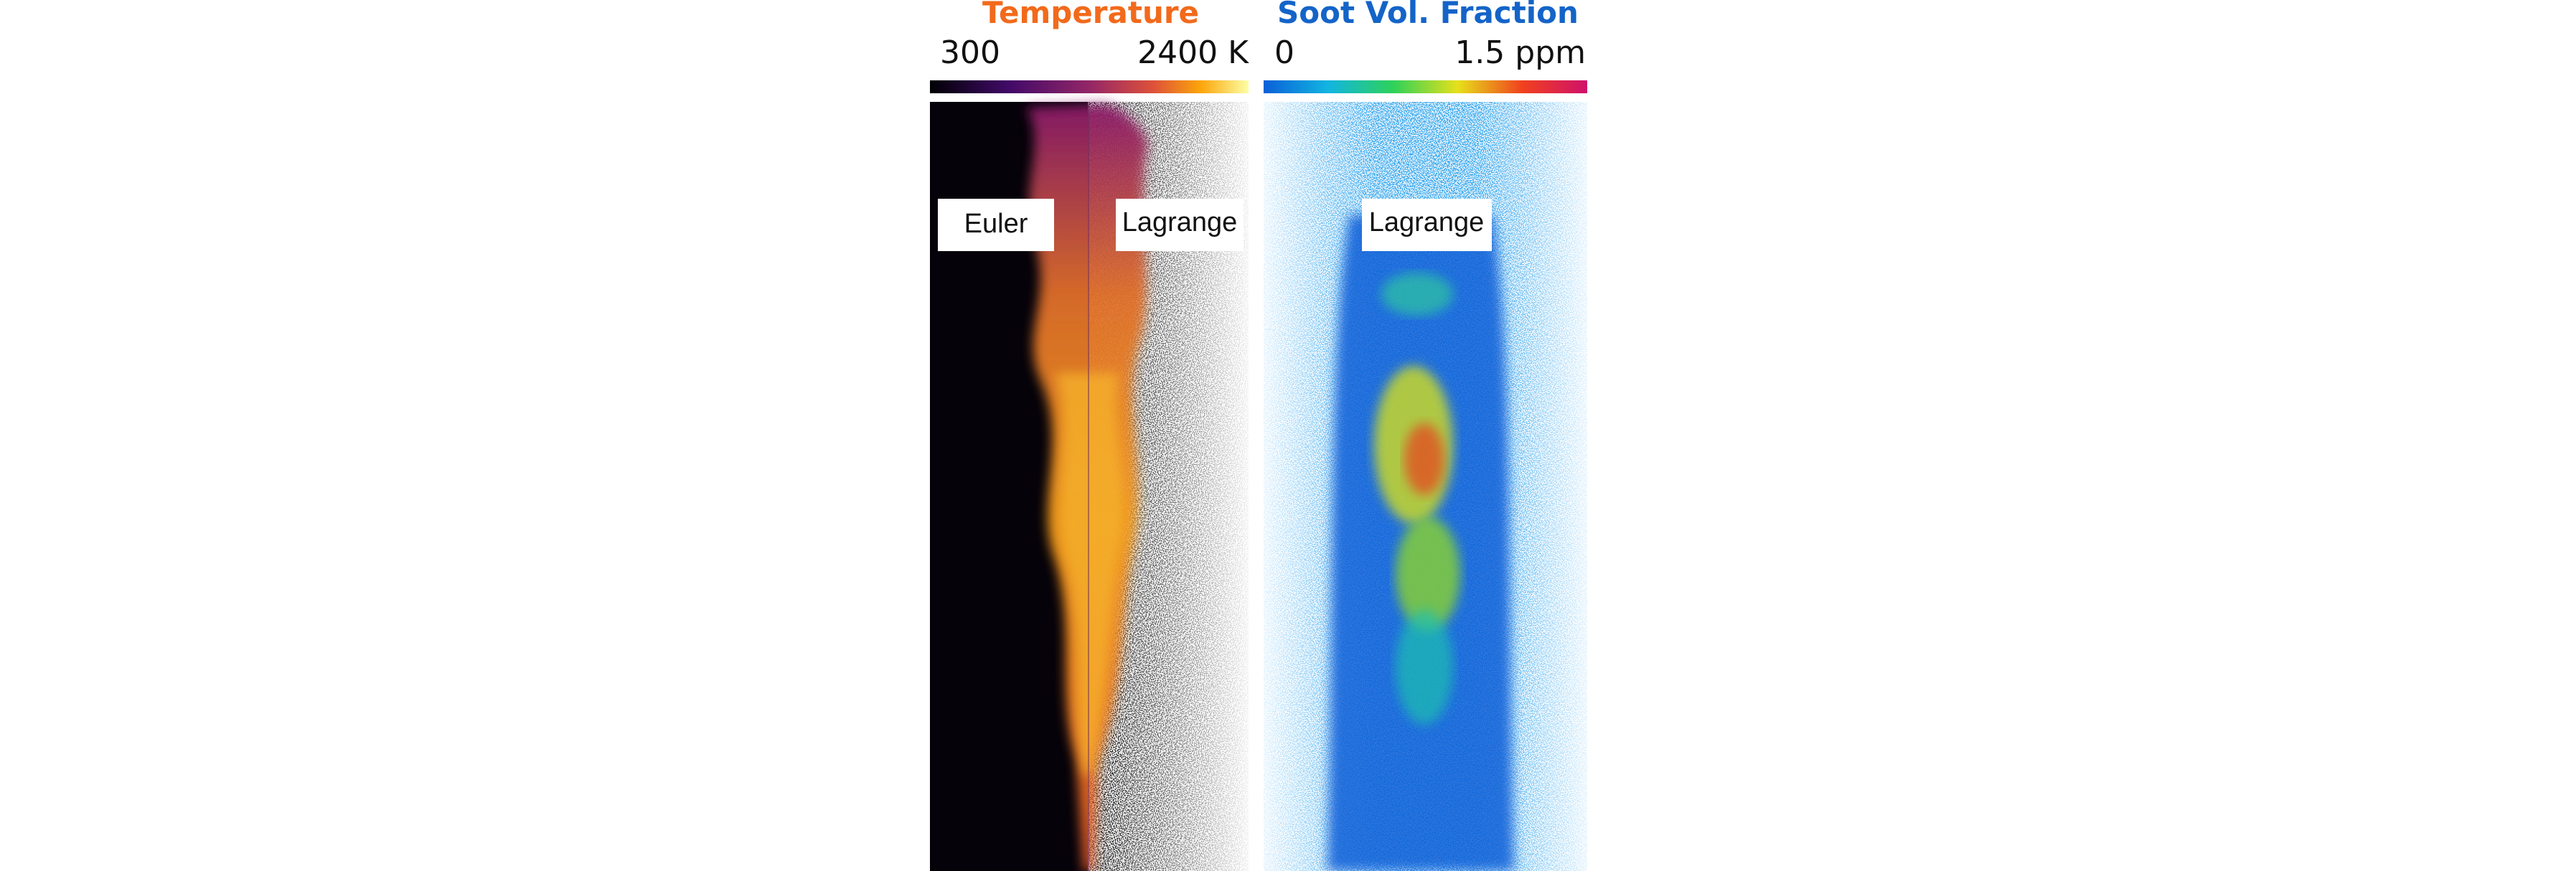  I want to click on colorbar-min: 0, so click(1284, 52).